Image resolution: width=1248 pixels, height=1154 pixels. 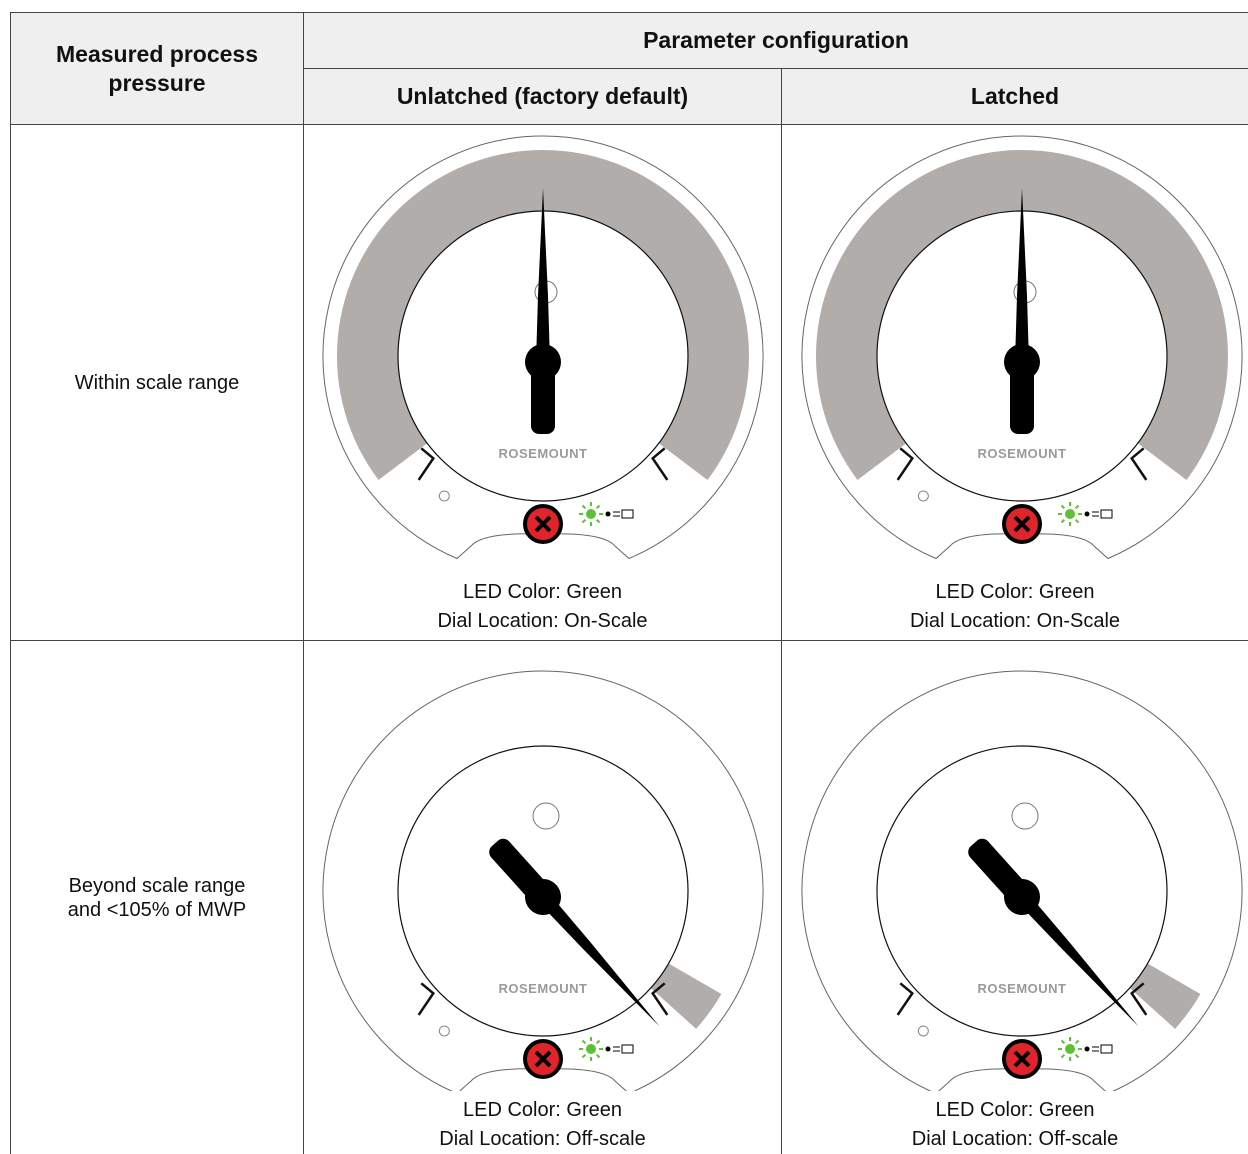 I want to click on header-cell: Measured process pressure, so click(x=156, y=68).